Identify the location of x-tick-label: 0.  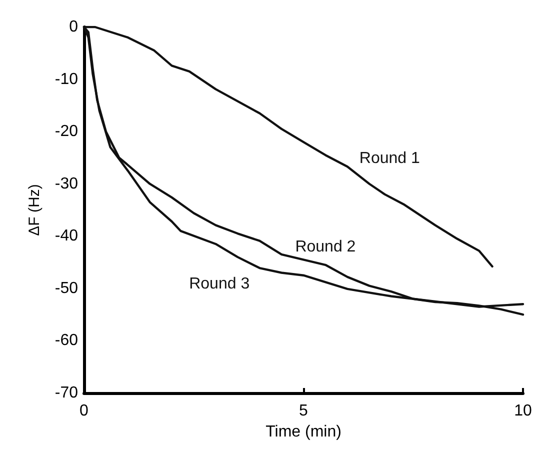
(84, 411).